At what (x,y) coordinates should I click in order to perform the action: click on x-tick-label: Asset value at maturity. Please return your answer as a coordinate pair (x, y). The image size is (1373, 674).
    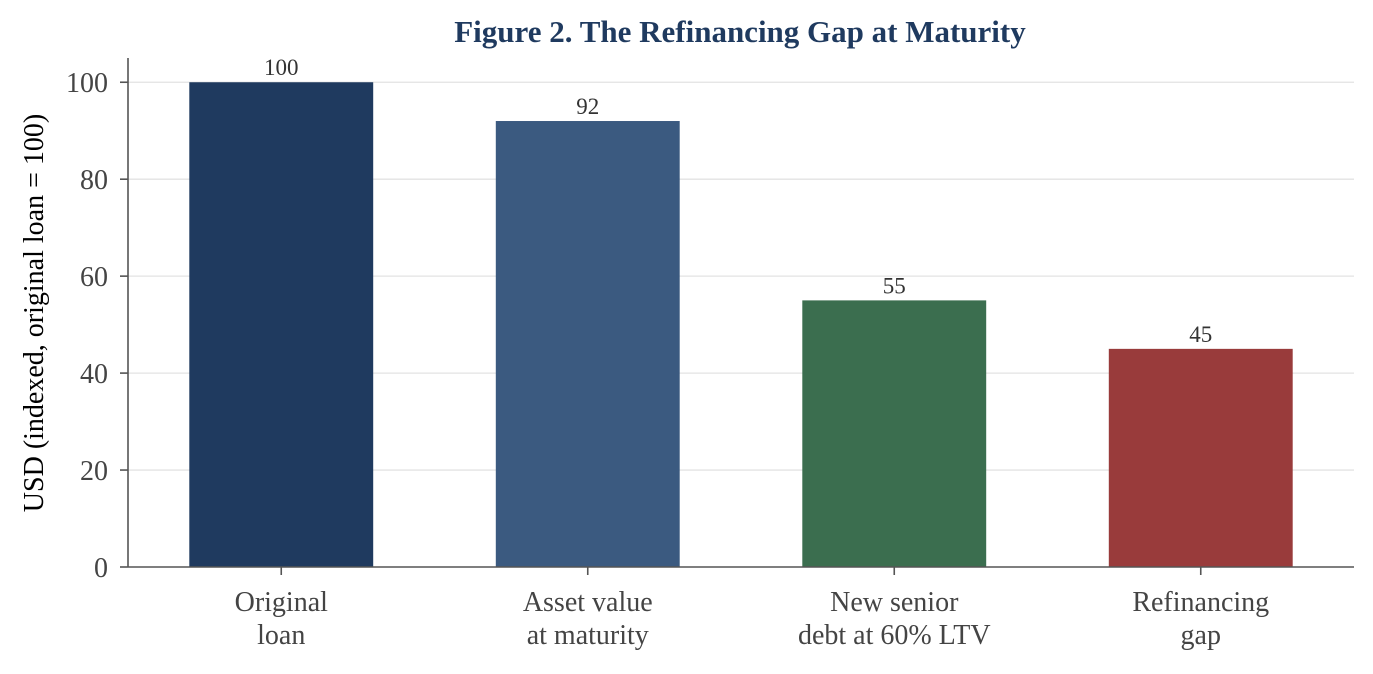
    Looking at the image, I should click on (588, 619).